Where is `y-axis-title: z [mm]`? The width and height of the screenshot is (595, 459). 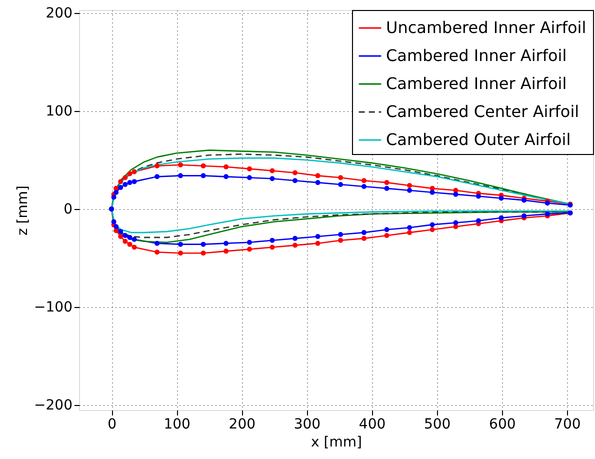
y-axis-title: z [mm] is located at coordinates (23, 211).